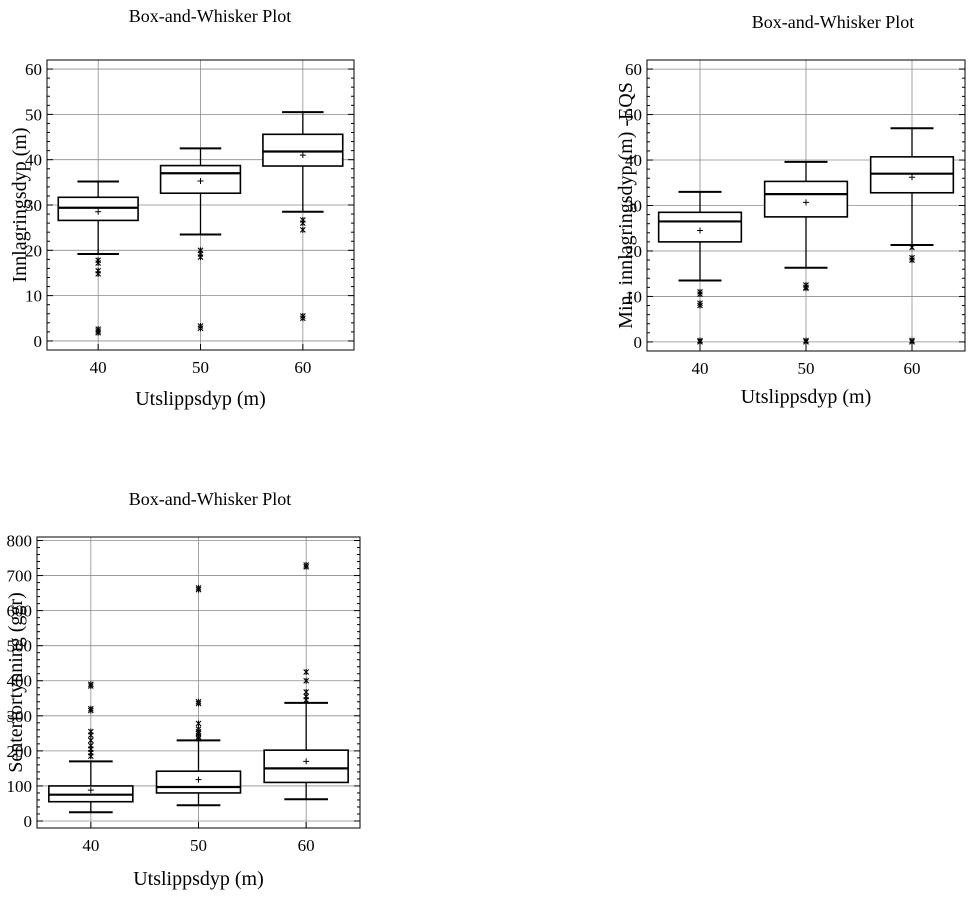  Describe the element at coordinates (20, 205) in the screenshot. I see `y-axis-label: Innlagringsdyp (m)` at that location.